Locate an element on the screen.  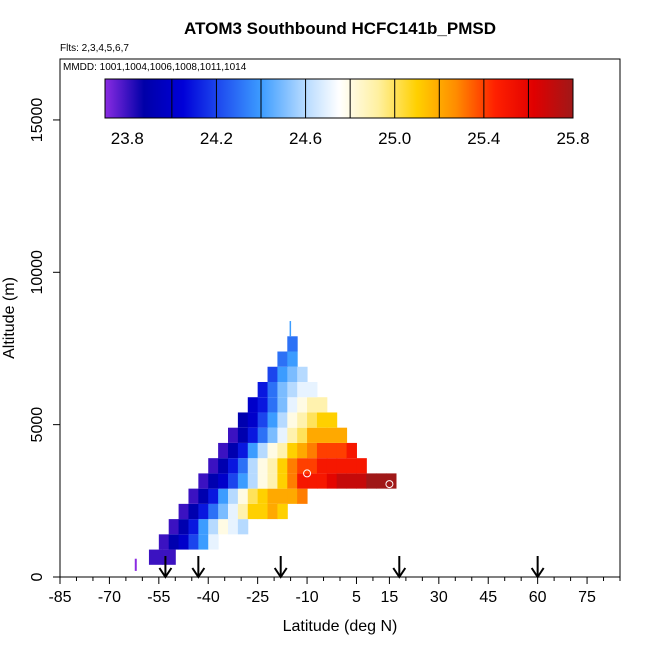
colorbar-tick-label: 24.2 is located at coordinates (216, 138).